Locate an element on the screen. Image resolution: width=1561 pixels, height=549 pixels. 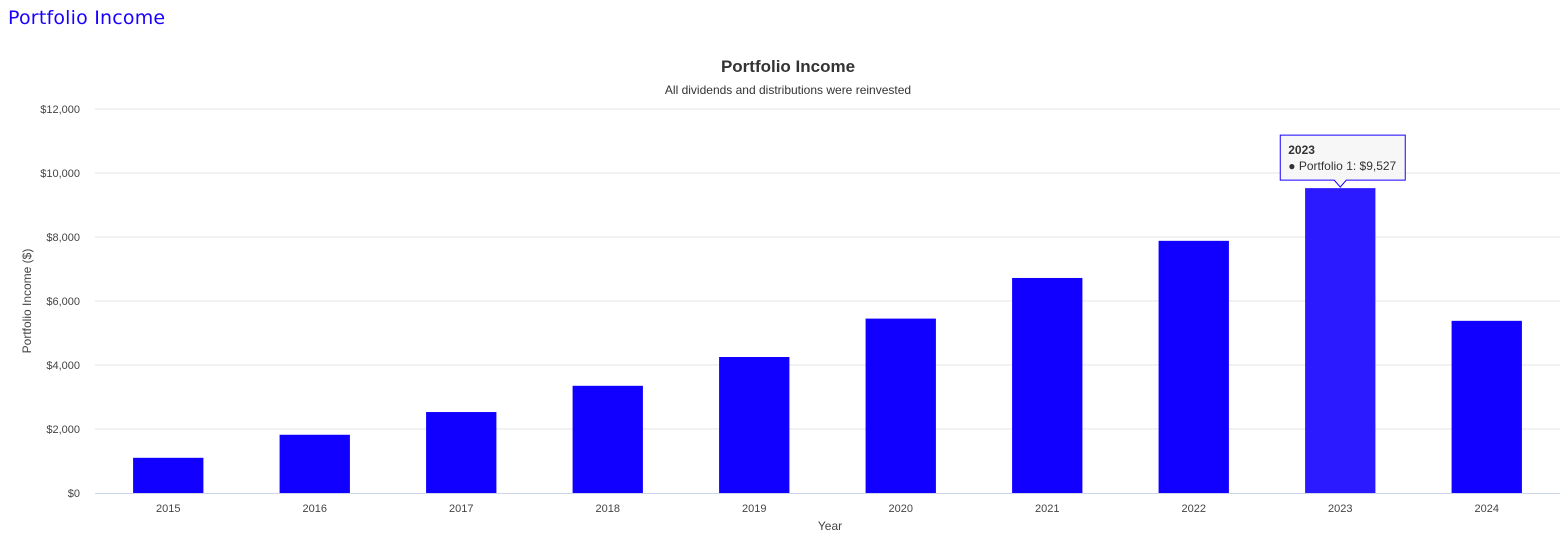
bar-2019 is located at coordinates (754, 425).